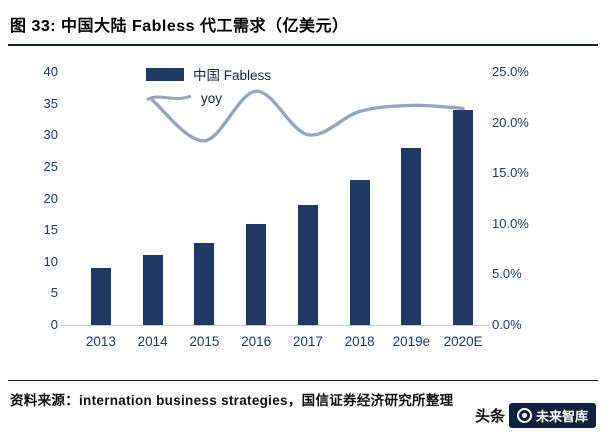 This screenshot has width=606, height=434. Describe the element at coordinates (152, 290) in the screenshot. I see `bar-2014` at that location.